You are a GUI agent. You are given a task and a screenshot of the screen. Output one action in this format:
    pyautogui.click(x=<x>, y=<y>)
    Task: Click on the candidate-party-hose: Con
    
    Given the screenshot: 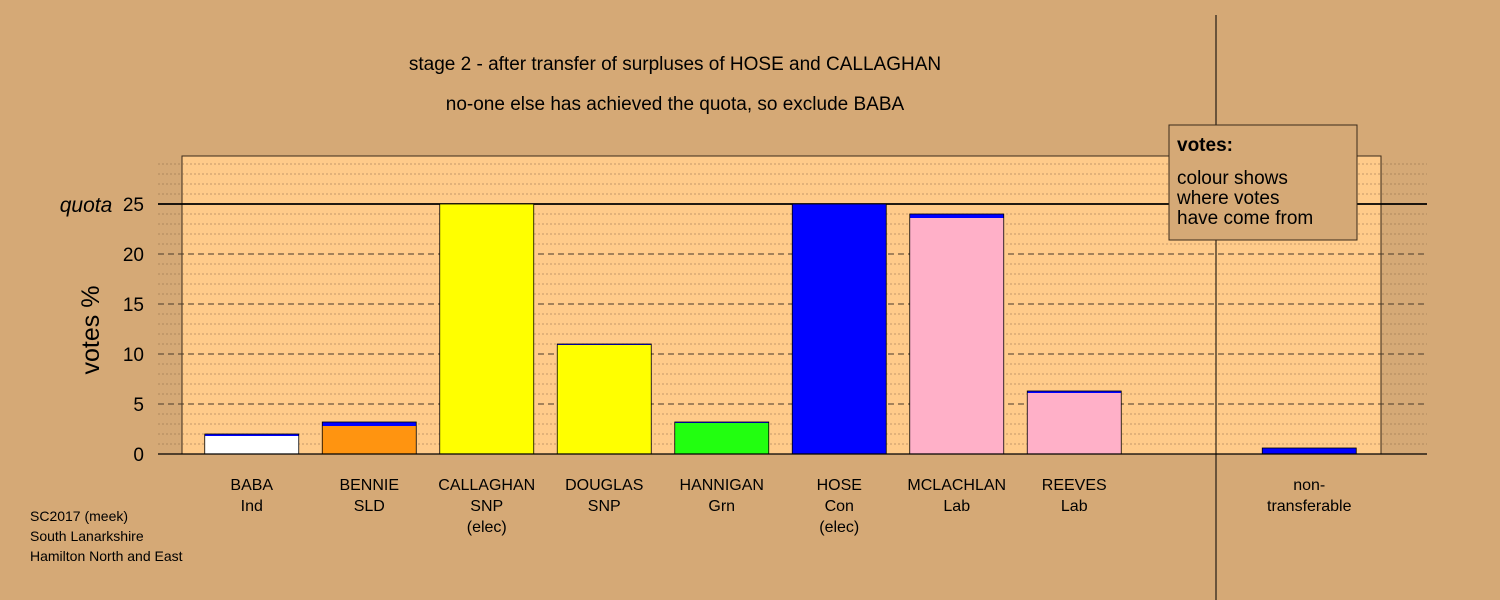 What is the action you would take?
    pyautogui.click(x=839, y=506)
    